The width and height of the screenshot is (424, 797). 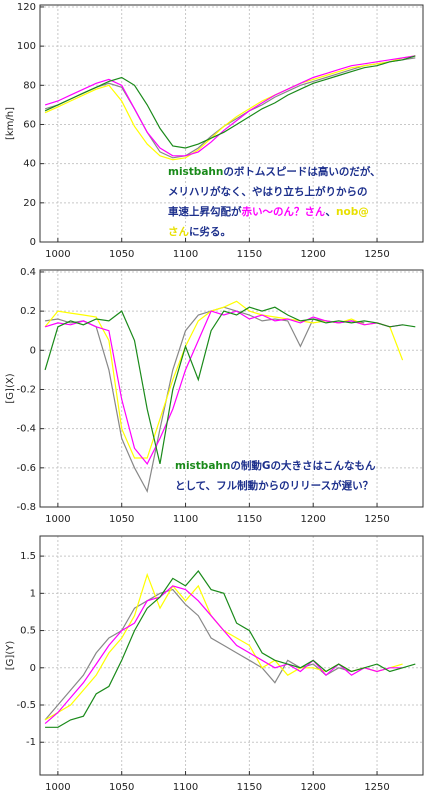 I want to click on annotation: 車速上昇勾配が赤い～のん？さん、nob@, so click(x=268, y=211).